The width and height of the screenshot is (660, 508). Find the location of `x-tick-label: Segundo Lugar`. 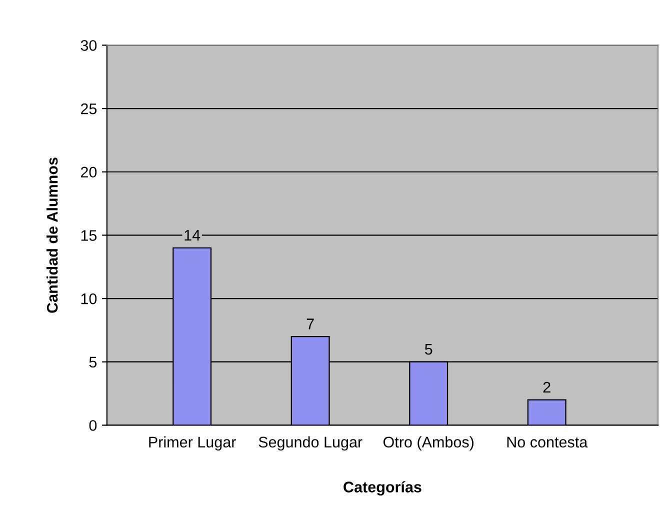

x-tick-label: Segundo Lugar is located at coordinates (310, 443).